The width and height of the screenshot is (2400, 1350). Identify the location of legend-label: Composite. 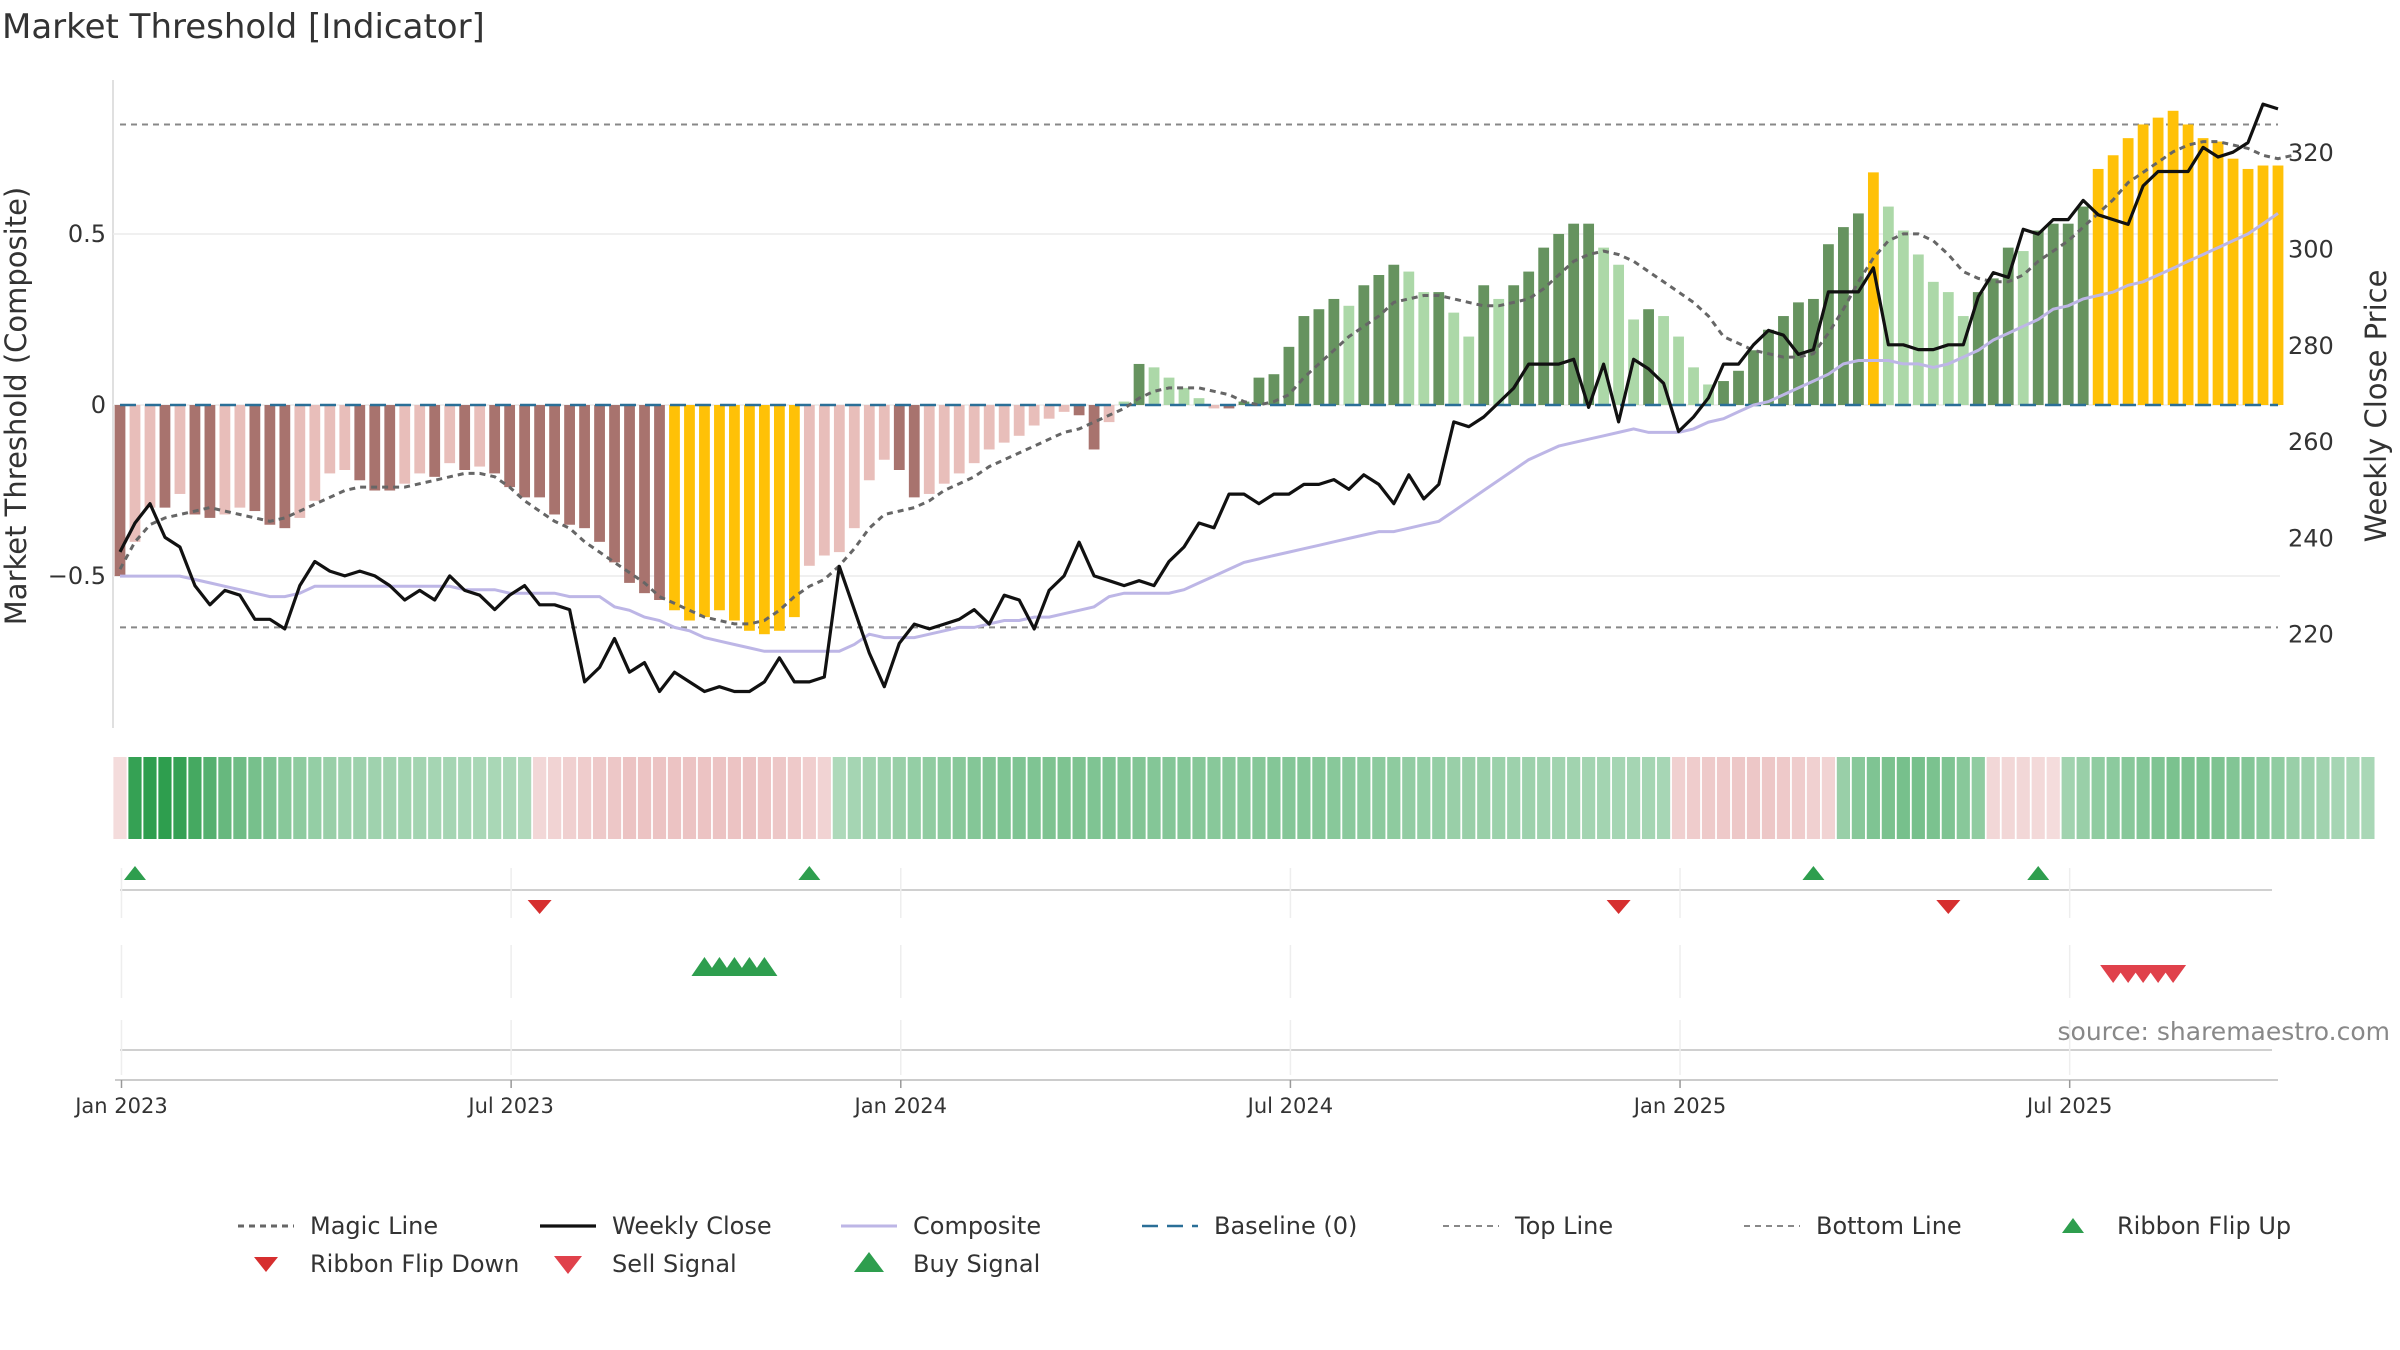
(977, 1226).